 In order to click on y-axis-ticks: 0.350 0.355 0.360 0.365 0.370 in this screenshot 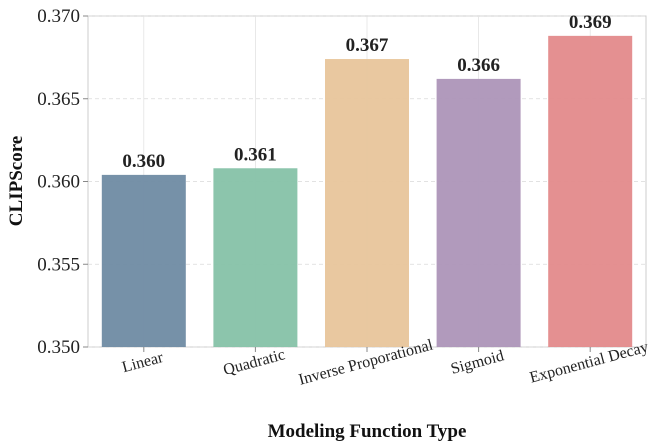, I will do `click(62, 182)`.